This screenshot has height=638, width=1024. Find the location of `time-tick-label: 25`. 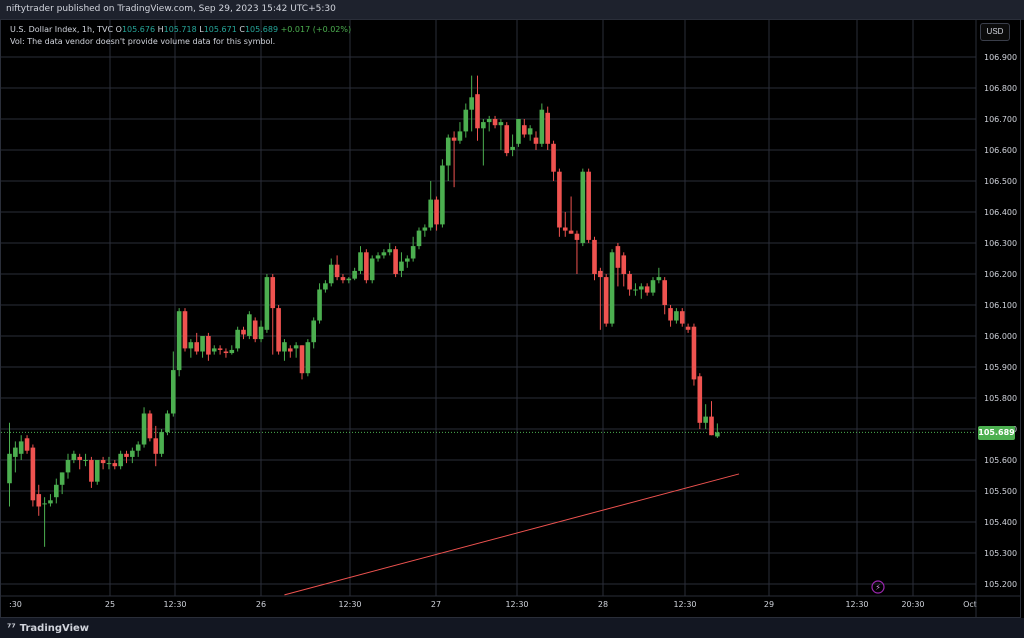

time-tick-label: 25 is located at coordinates (110, 604).